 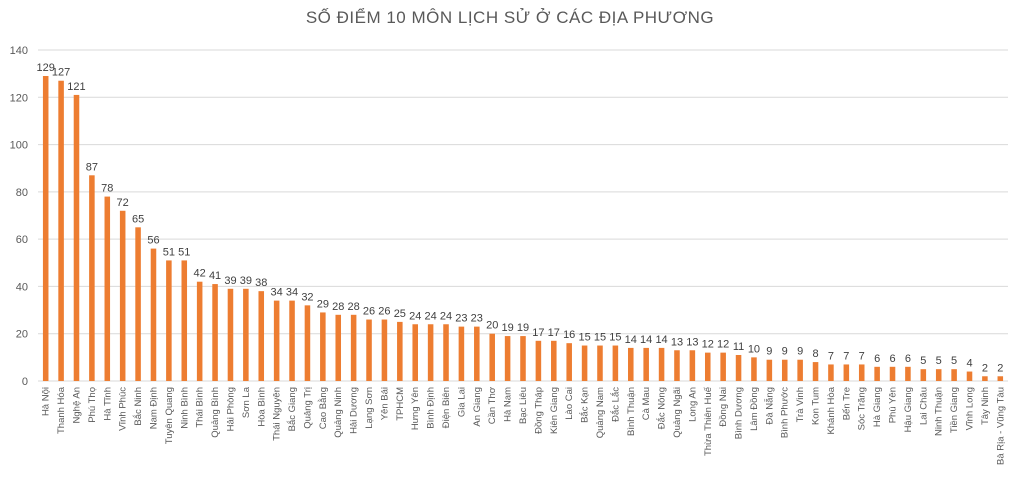 What do you see at coordinates (923, 406) in the screenshot?
I see `x-tick-label: Lai Châu` at bounding box center [923, 406].